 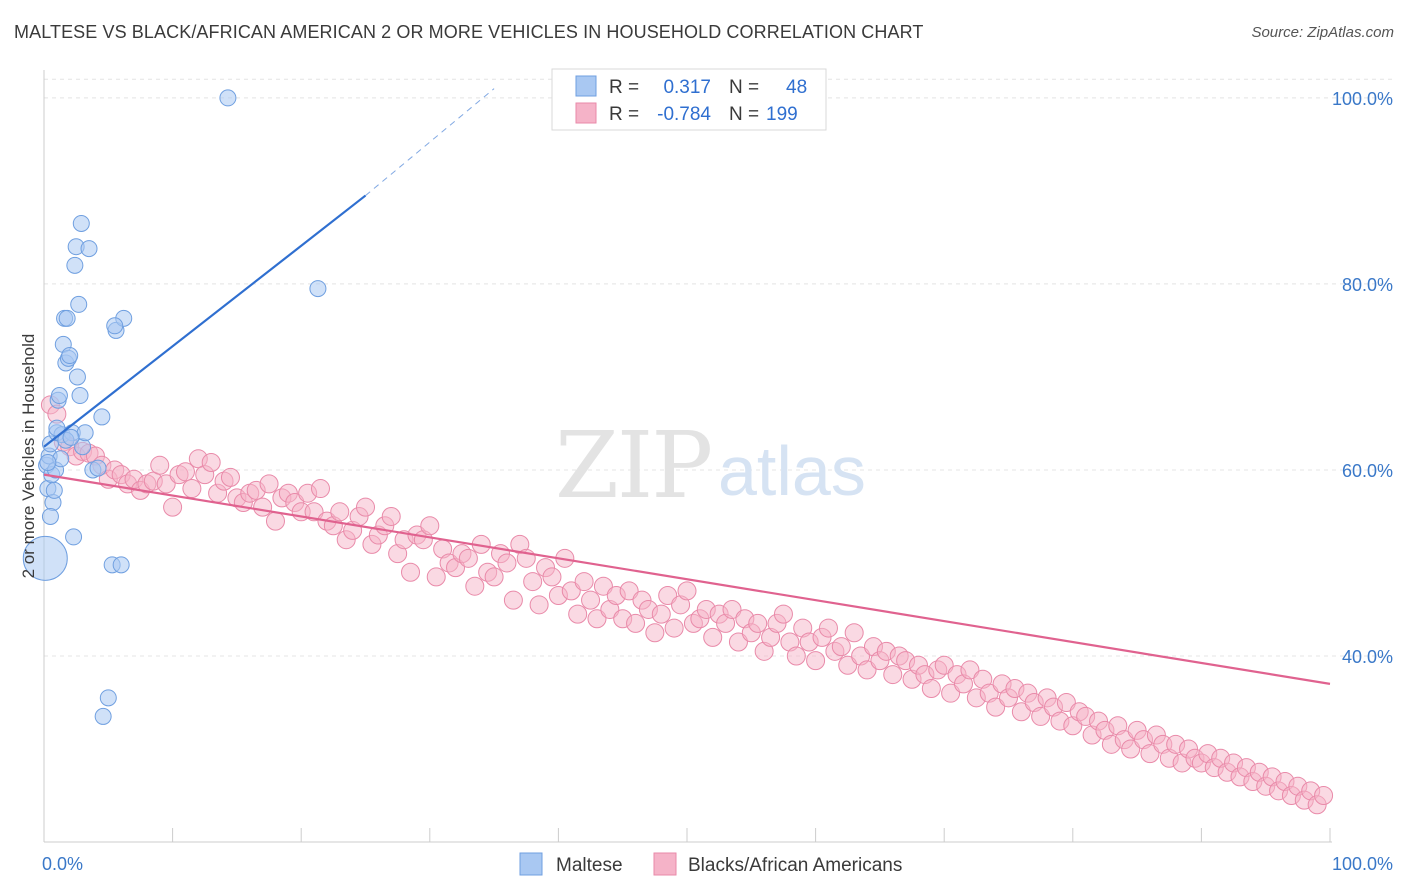 I want to click on maltese-trend-line, so click(x=205, y=321).